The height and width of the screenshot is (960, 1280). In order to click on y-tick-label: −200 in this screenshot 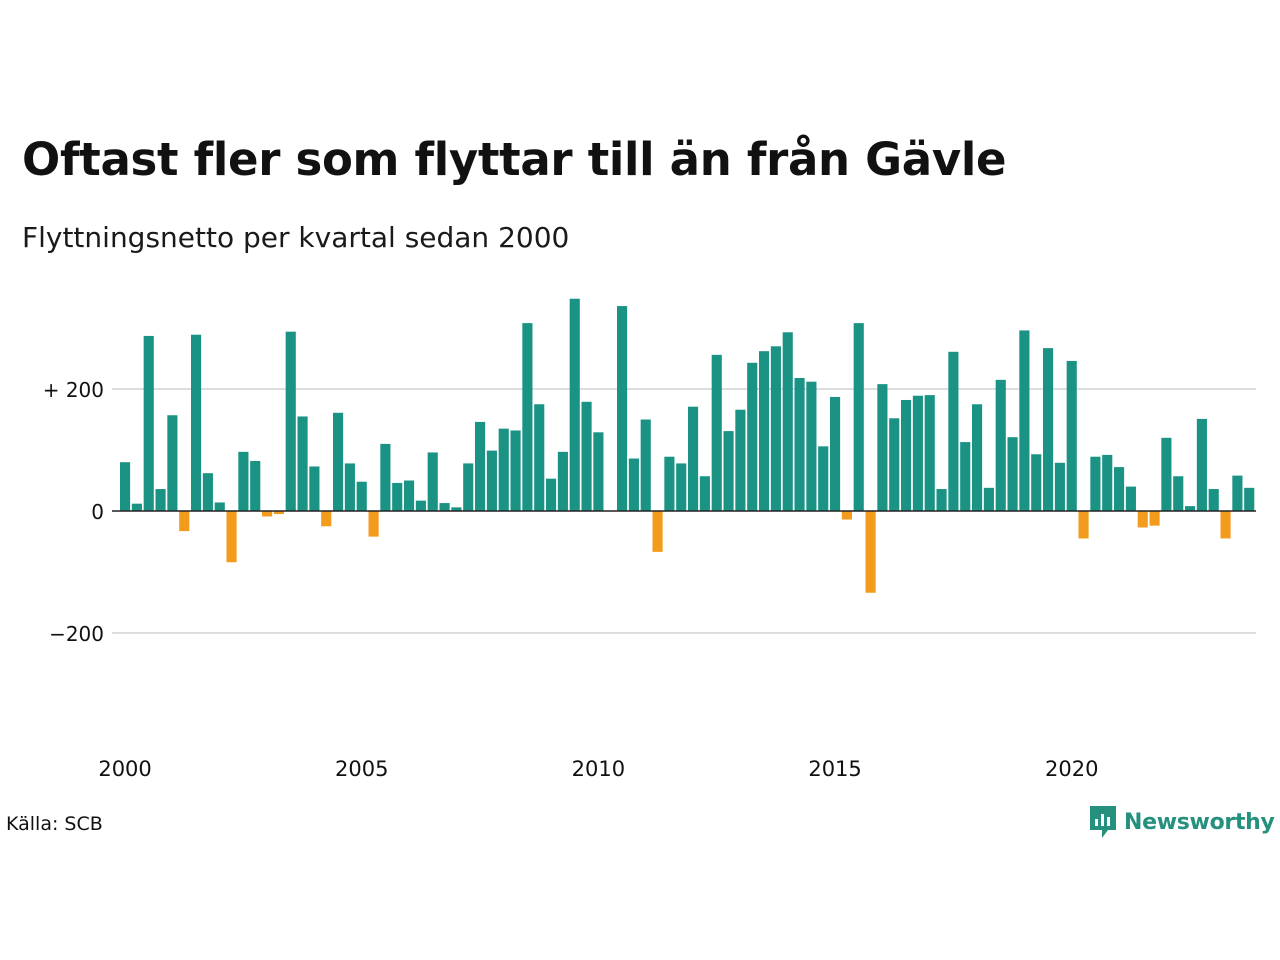, I will do `click(76, 634)`.